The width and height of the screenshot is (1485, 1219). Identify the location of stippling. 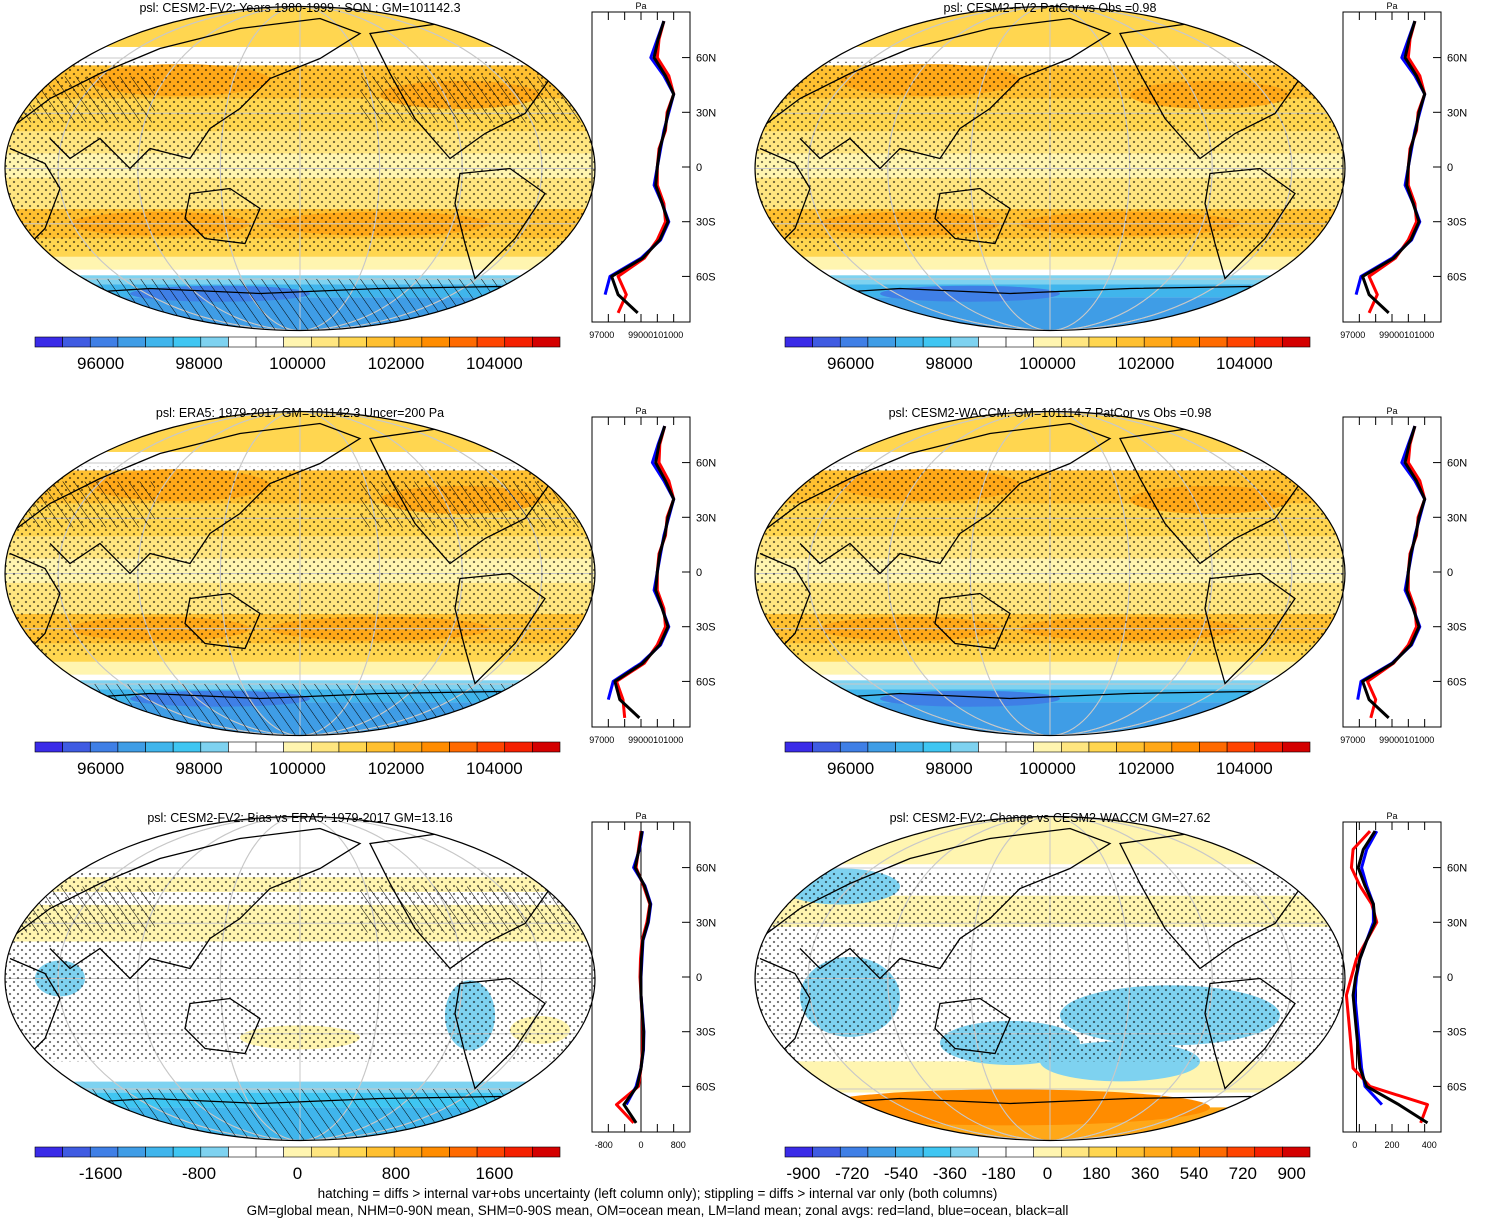
(1050, 561).